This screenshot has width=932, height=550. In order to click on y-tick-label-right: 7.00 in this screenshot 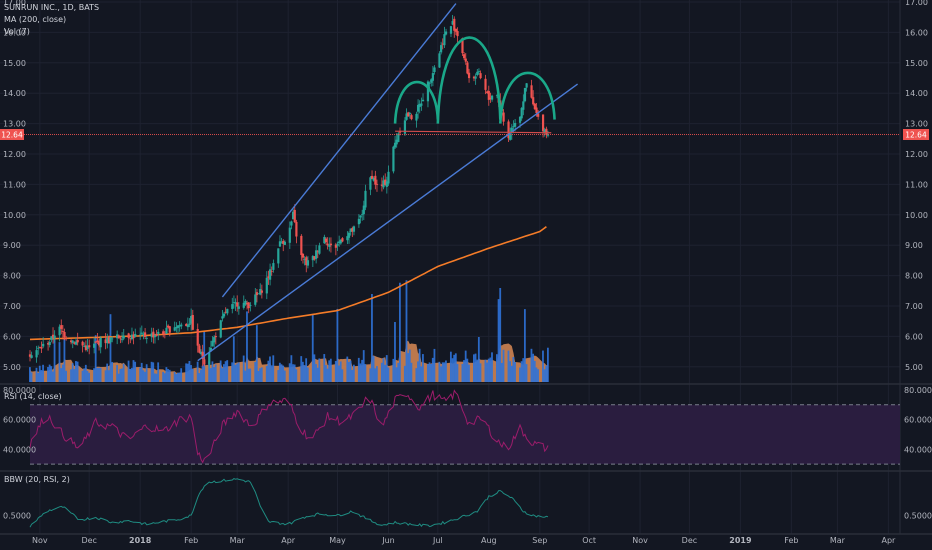, I will do `click(914, 306)`.